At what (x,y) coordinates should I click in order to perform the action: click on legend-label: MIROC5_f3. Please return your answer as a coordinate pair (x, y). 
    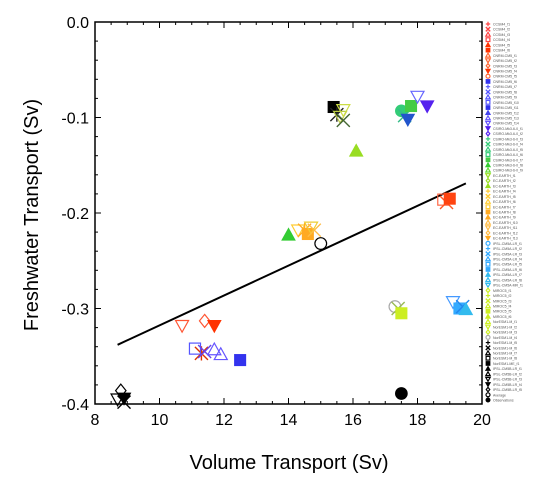
    Looking at the image, I should click on (502, 301).